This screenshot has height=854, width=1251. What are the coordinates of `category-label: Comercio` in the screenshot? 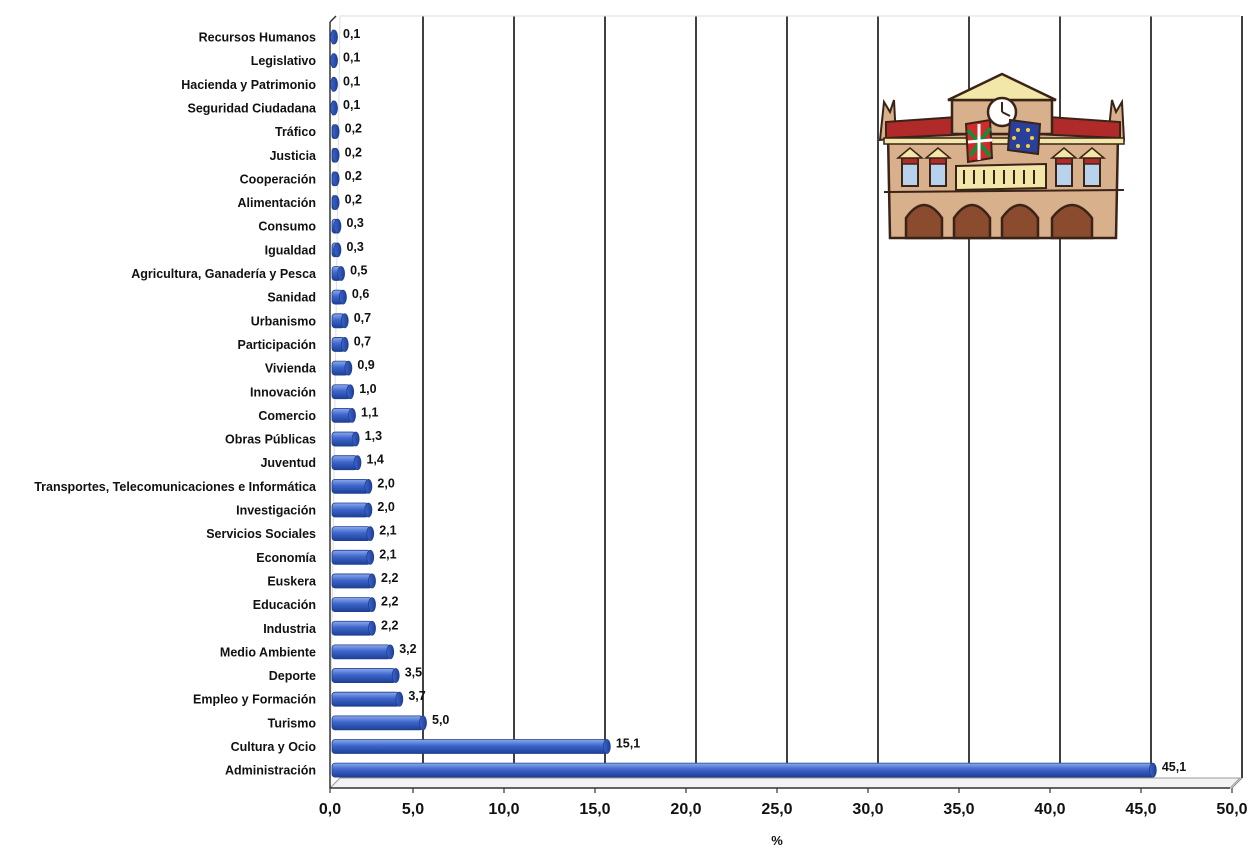 It's located at (287, 416).